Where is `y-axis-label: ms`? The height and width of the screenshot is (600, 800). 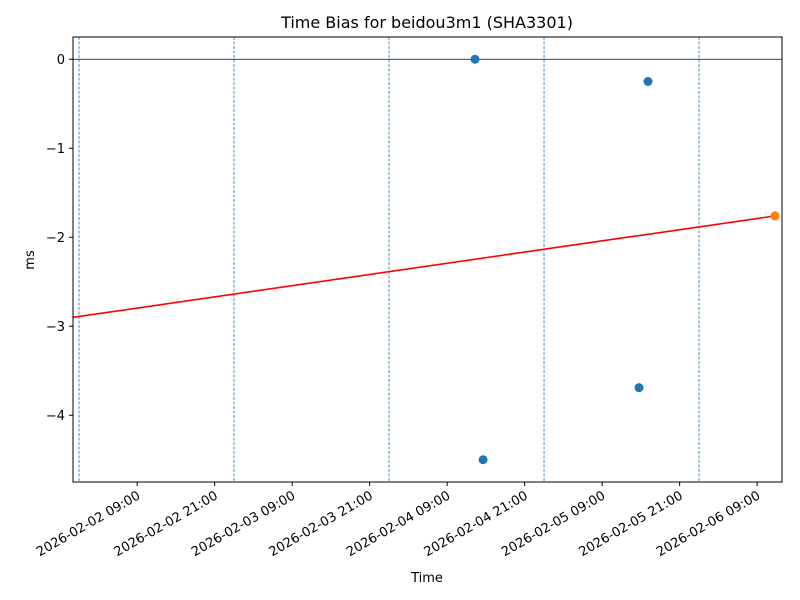 y-axis-label: ms is located at coordinates (30, 260).